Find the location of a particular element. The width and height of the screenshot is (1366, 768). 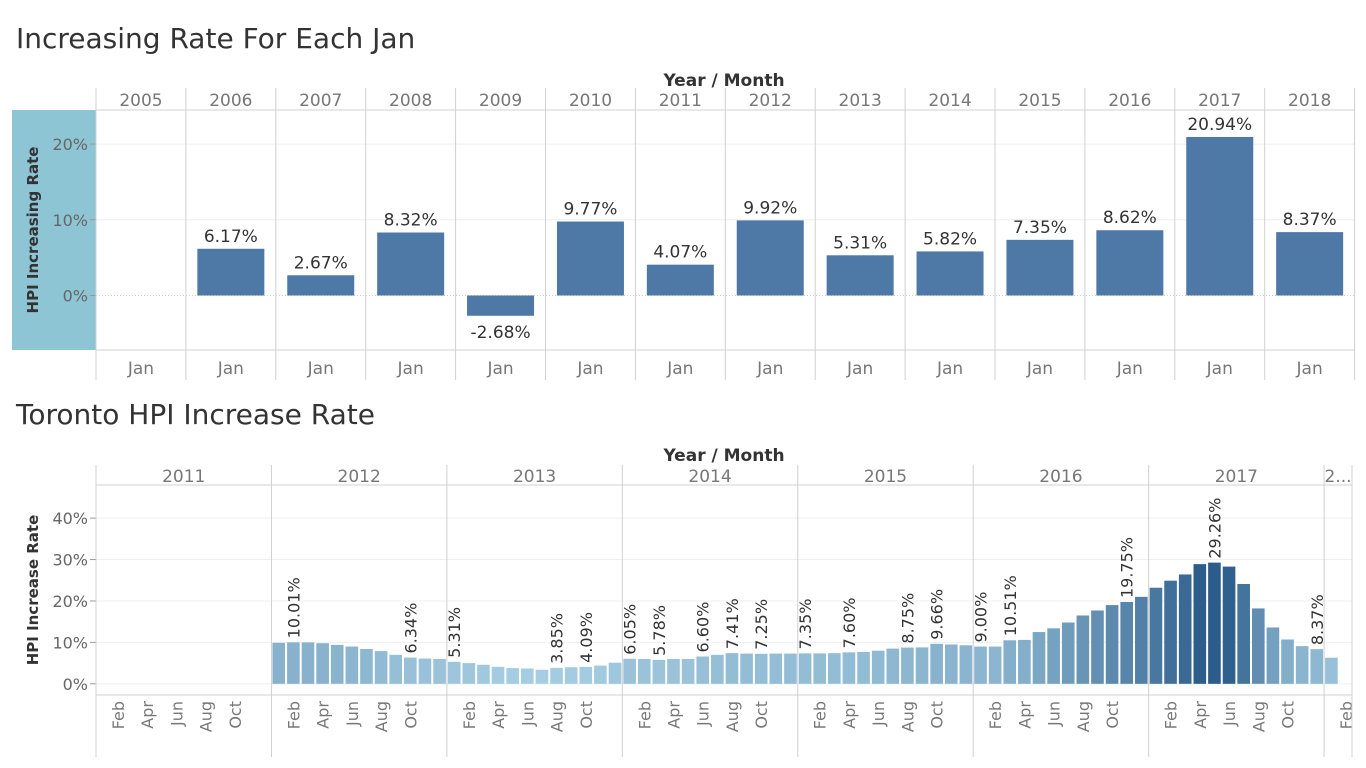

year-label: 2011 is located at coordinates (183, 477).